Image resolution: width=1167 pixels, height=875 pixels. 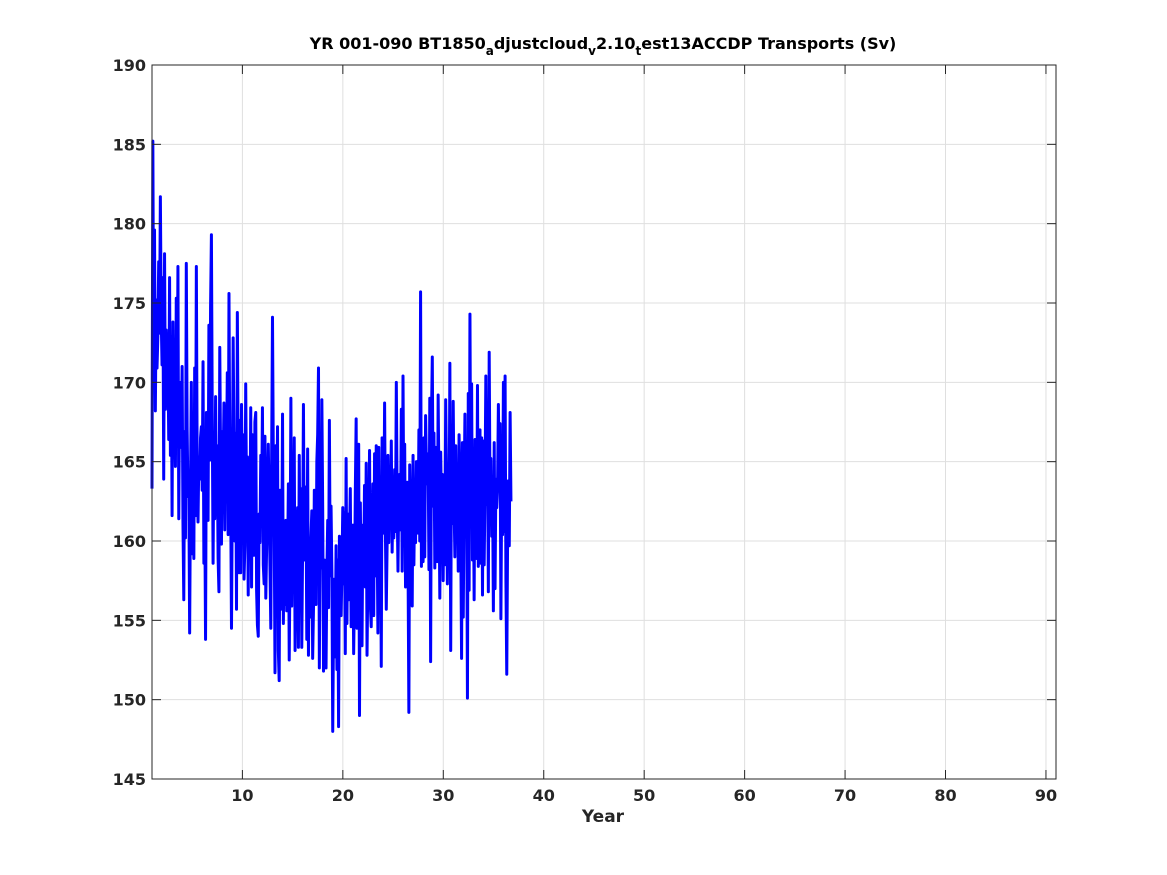 I want to click on x-tick-label: 70, so click(x=845, y=795).